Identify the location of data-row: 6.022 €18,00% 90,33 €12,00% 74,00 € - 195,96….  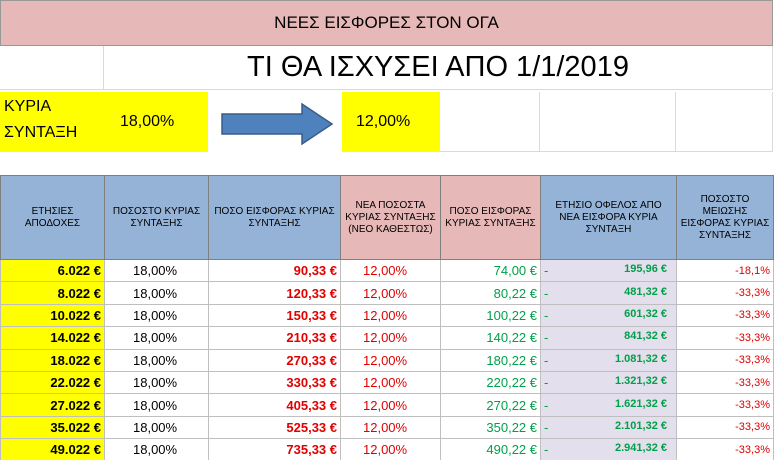
(387, 270).